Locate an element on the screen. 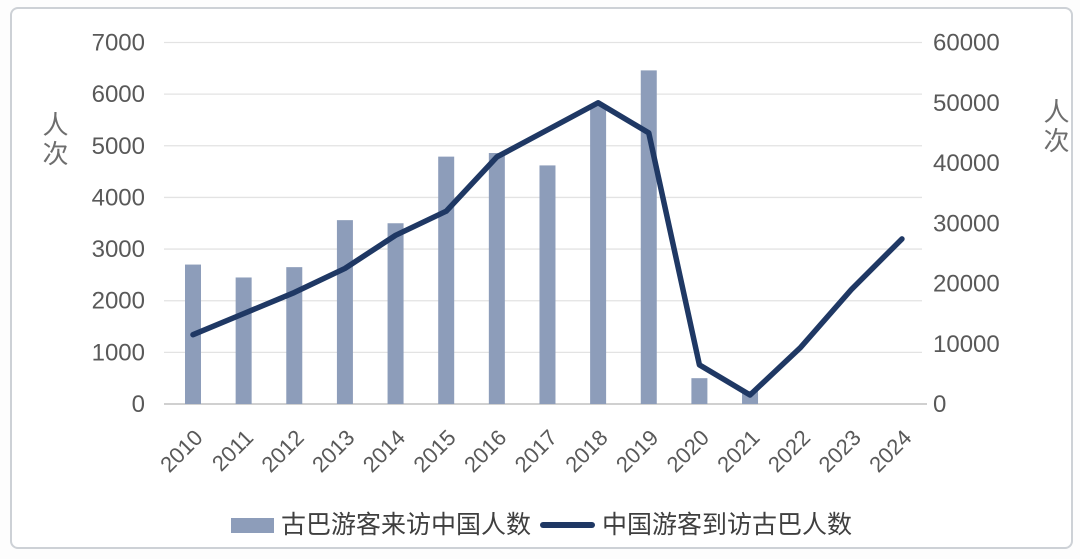 The image size is (1080, 559). right-tick-10000: 10000 is located at coordinates (966, 344).